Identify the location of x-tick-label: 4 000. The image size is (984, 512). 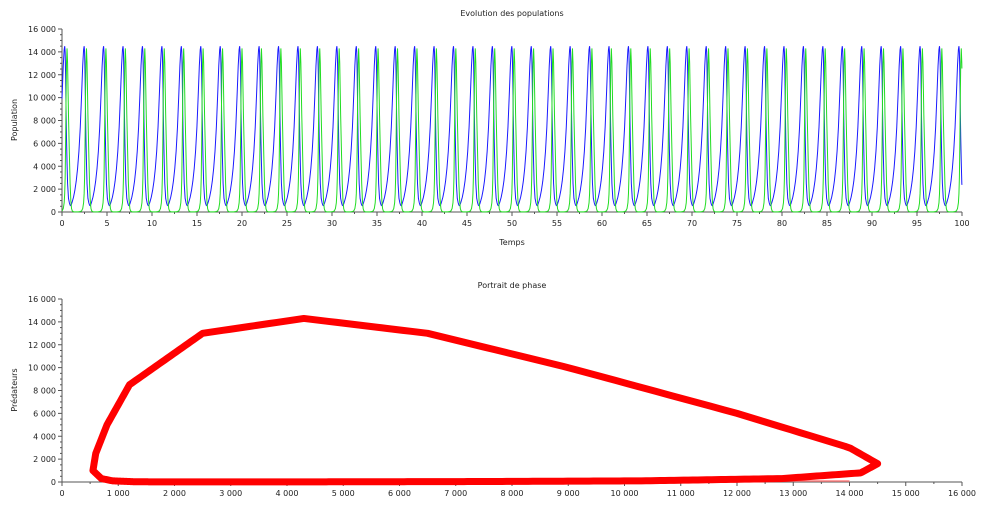
(287, 493).